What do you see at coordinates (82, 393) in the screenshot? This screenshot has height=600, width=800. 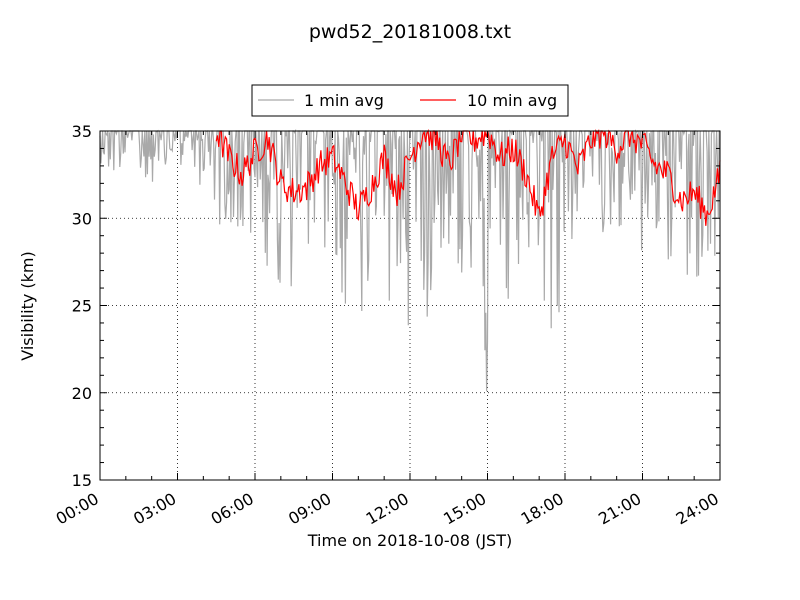 I see `y-tick-label: 20` at bounding box center [82, 393].